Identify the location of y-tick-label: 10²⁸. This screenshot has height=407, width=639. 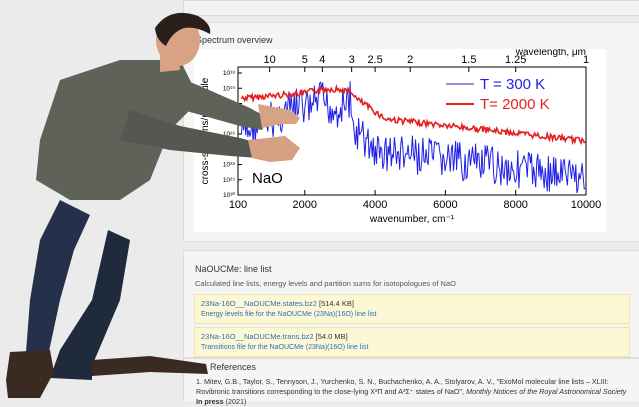
(229, 165).